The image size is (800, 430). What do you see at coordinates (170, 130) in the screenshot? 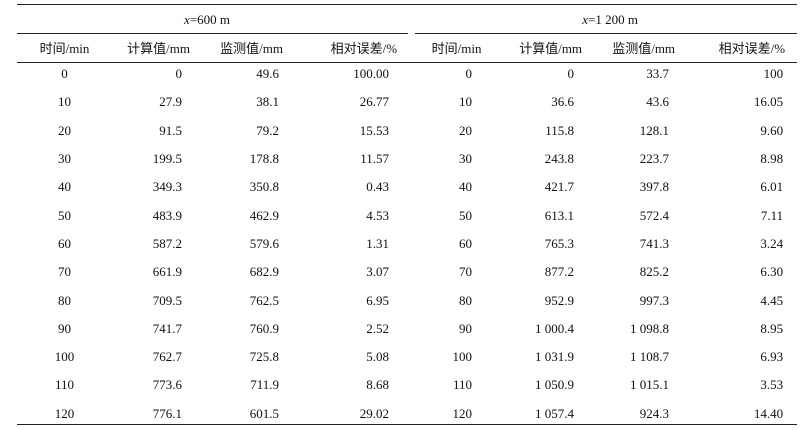
I see `cell-calc-600: 91.5` at bounding box center [170, 130].